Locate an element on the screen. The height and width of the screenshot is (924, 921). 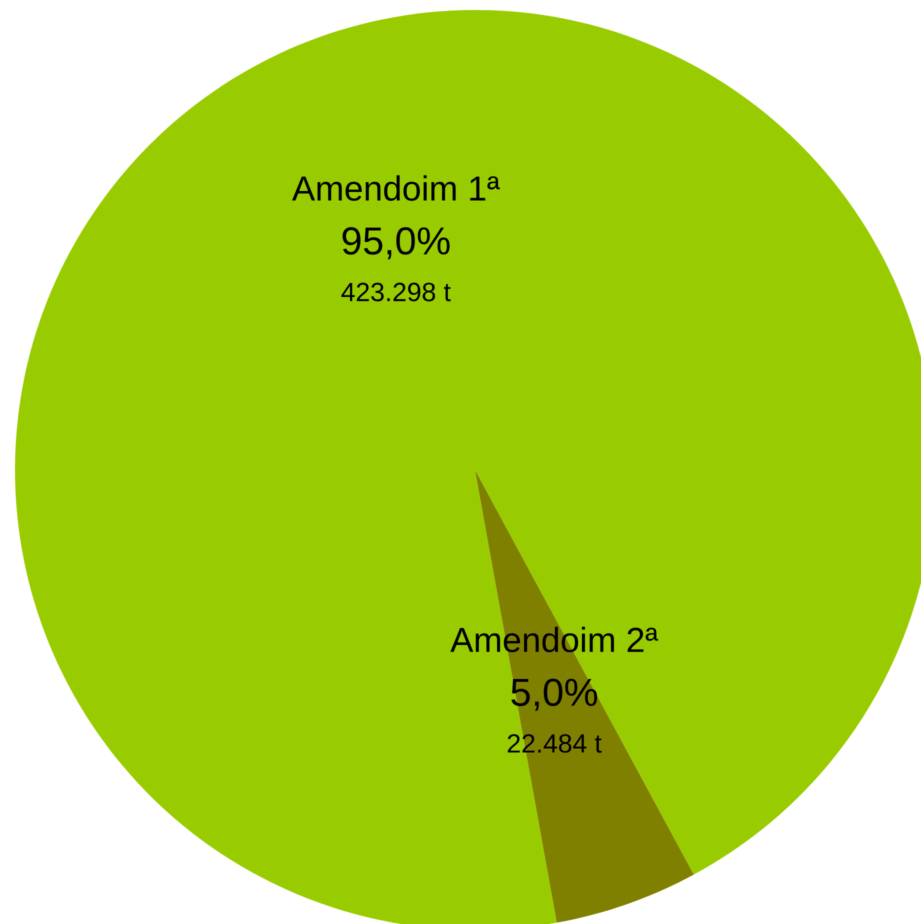
slice-label: Amendoim 1ª is located at coordinates (396, 188).